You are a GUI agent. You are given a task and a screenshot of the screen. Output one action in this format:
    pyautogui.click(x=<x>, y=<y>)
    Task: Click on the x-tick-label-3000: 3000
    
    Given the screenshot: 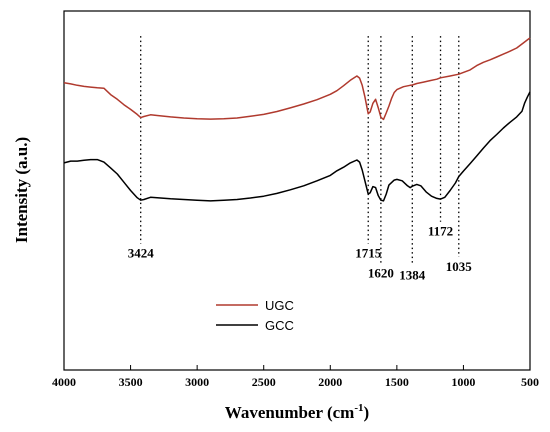 What is the action you would take?
    pyautogui.click(x=197, y=382)
    